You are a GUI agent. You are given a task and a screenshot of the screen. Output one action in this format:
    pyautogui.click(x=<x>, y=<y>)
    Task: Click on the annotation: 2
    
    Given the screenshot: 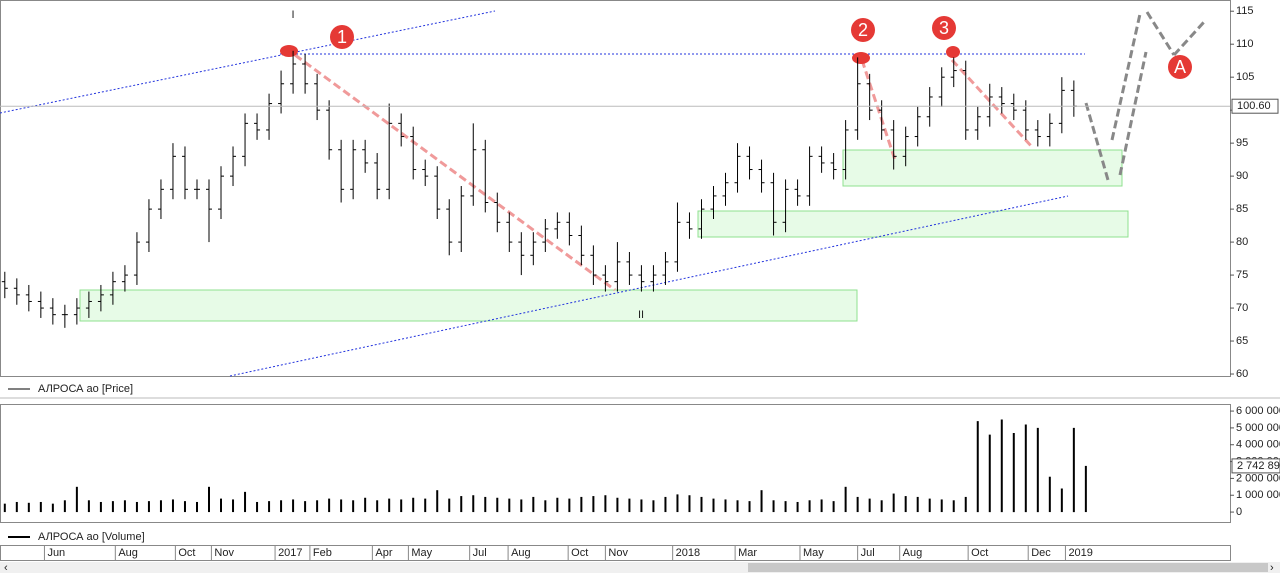 What is the action you would take?
    pyautogui.click(x=863, y=30)
    